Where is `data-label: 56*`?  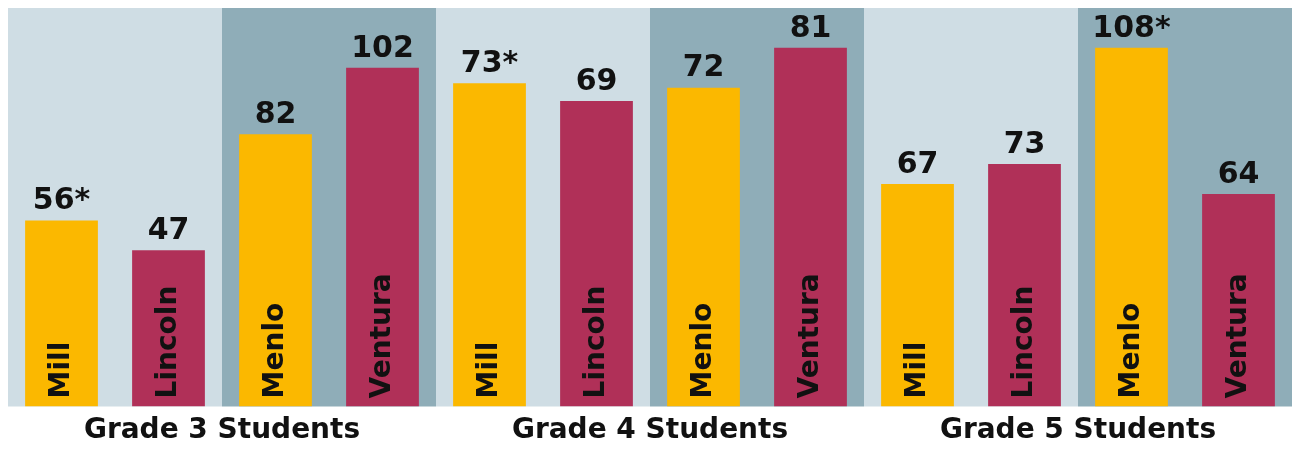 data-label: 56* is located at coordinates (61, 199).